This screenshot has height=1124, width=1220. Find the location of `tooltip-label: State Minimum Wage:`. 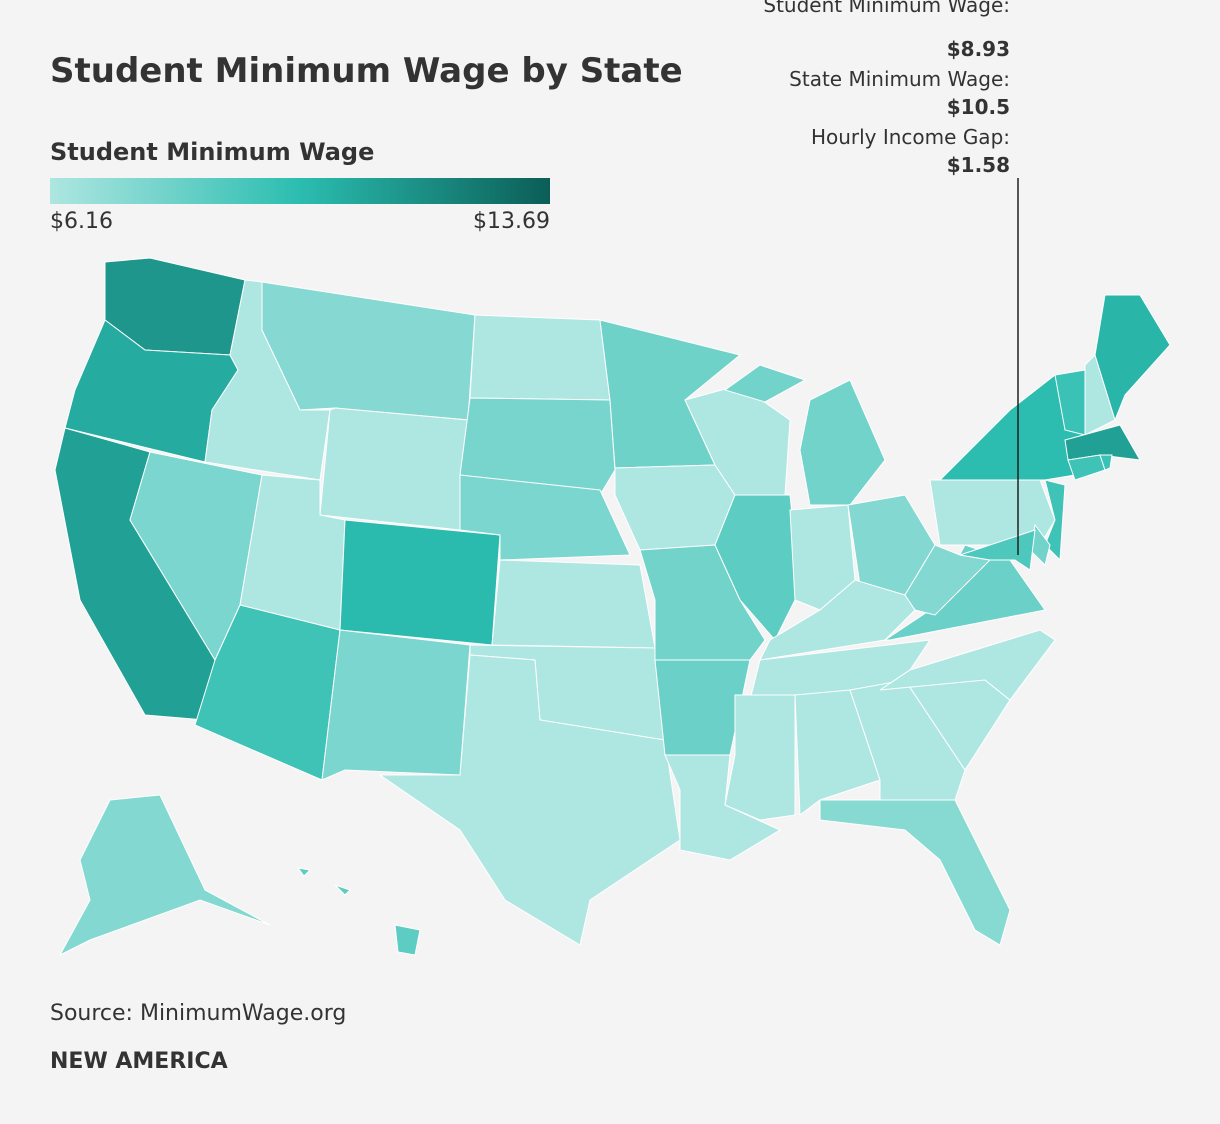

tooltip-label: State Minimum Wage: is located at coordinates (899, 79).